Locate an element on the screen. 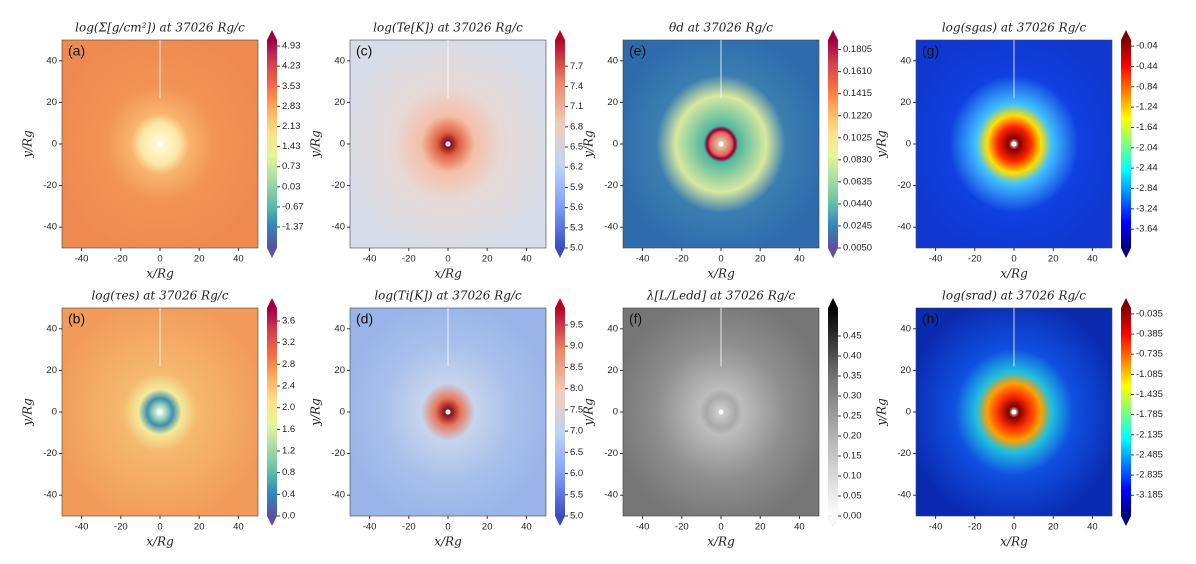 This screenshot has height=564, width=1196. colorbar-tick-label: 5.5 is located at coordinates (576, 494).